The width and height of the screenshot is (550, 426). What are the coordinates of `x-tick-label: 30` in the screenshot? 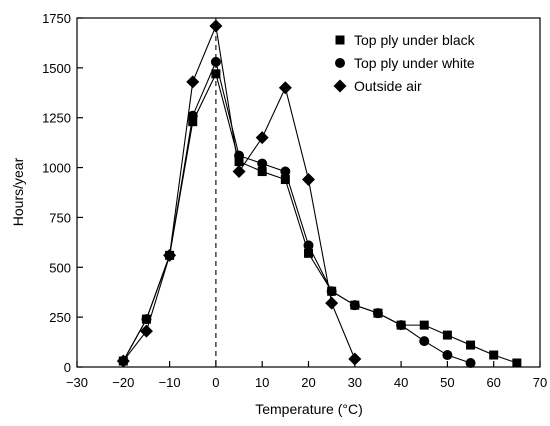 It's located at (355, 382).